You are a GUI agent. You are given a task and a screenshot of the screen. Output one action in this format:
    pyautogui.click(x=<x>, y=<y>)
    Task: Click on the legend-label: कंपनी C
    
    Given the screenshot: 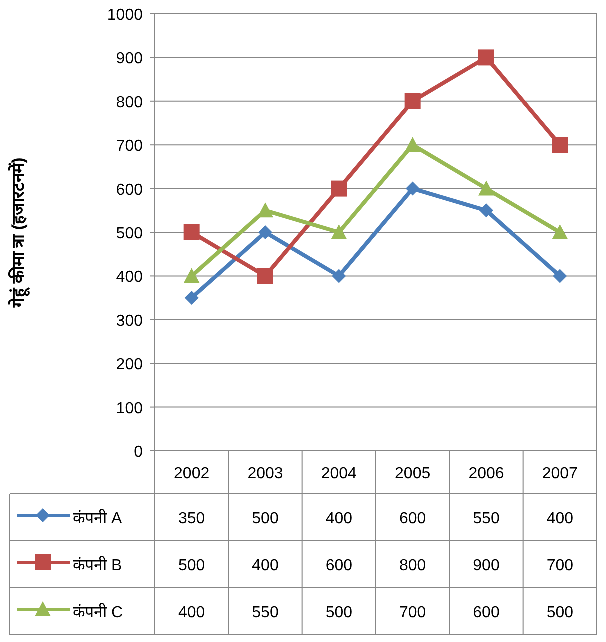 What is the action you would take?
    pyautogui.click(x=98, y=612)
    